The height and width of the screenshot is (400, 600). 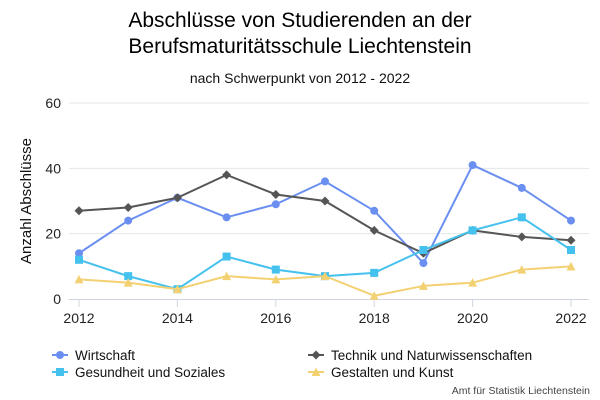 What do you see at coordinates (53, 103) in the screenshot?
I see `y-tick-label: 60` at bounding box center [53, 103].